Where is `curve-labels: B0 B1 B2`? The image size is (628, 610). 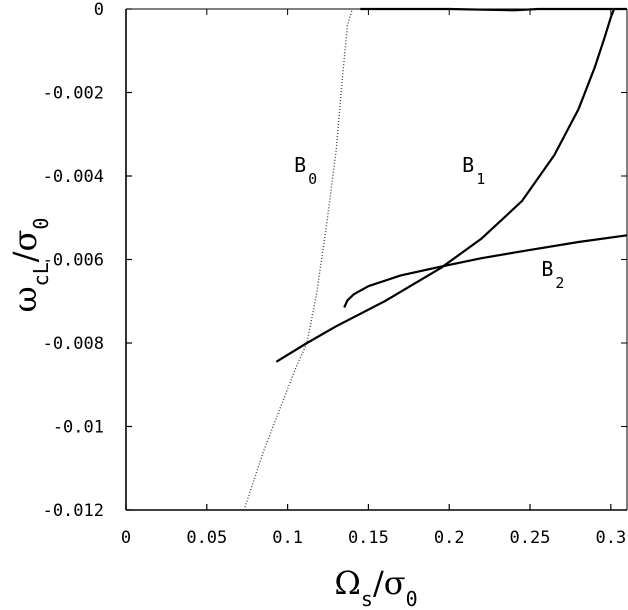
curve-labels: B0 B1 B2 is located at coordinates (429, 222).